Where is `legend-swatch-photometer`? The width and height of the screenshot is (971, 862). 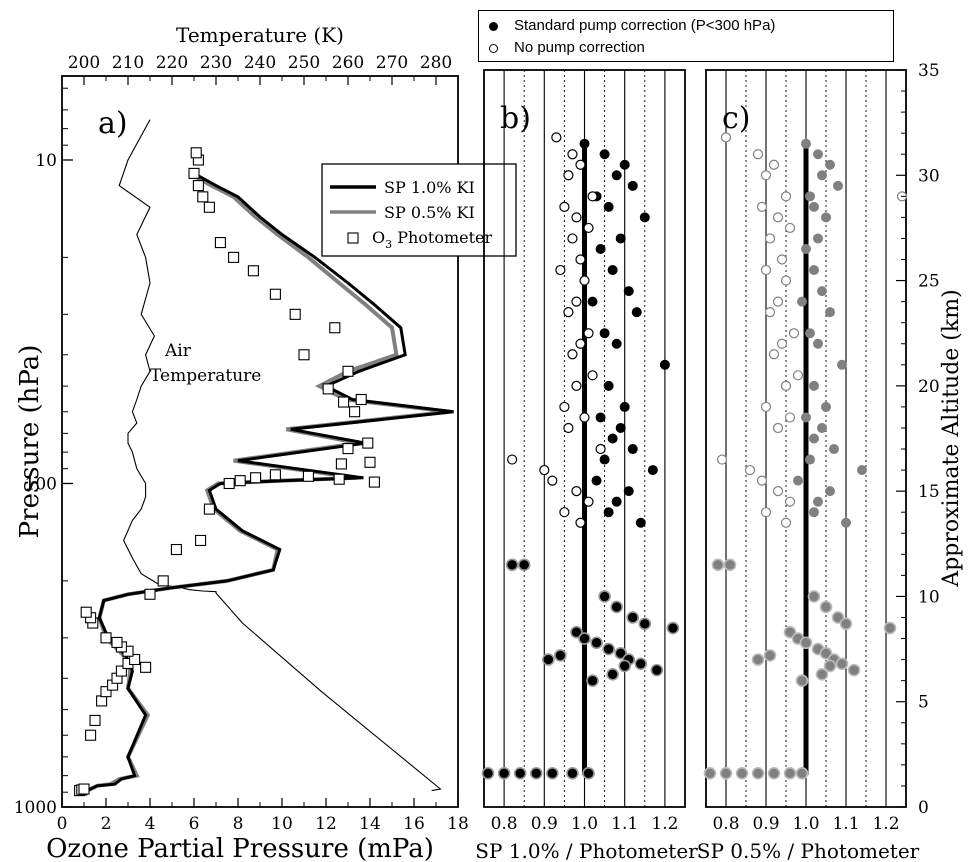 legend-swatch-photometer is located at coordinates (353, 238).